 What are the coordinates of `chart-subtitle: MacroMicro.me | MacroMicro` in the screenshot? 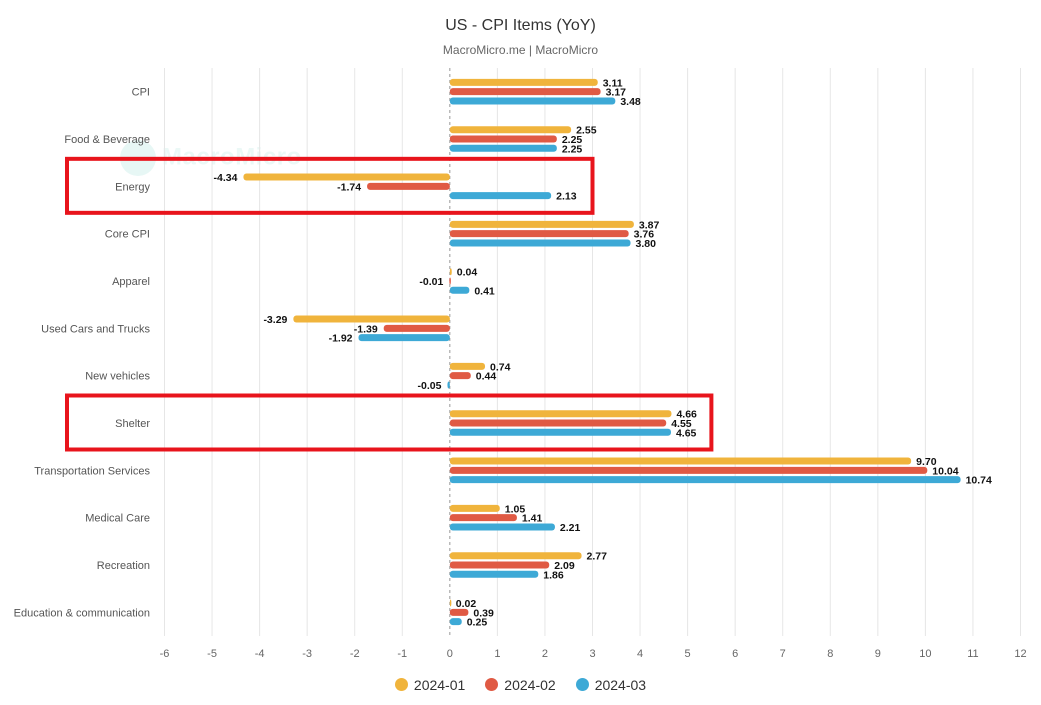 It's located at (520, 50).